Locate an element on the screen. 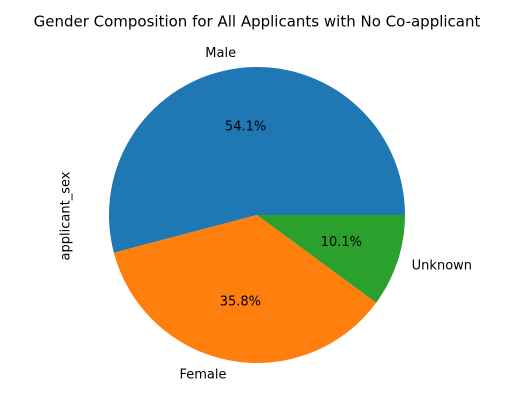  y-axis-label: applicant_sex is located at coordinates (66, 215).